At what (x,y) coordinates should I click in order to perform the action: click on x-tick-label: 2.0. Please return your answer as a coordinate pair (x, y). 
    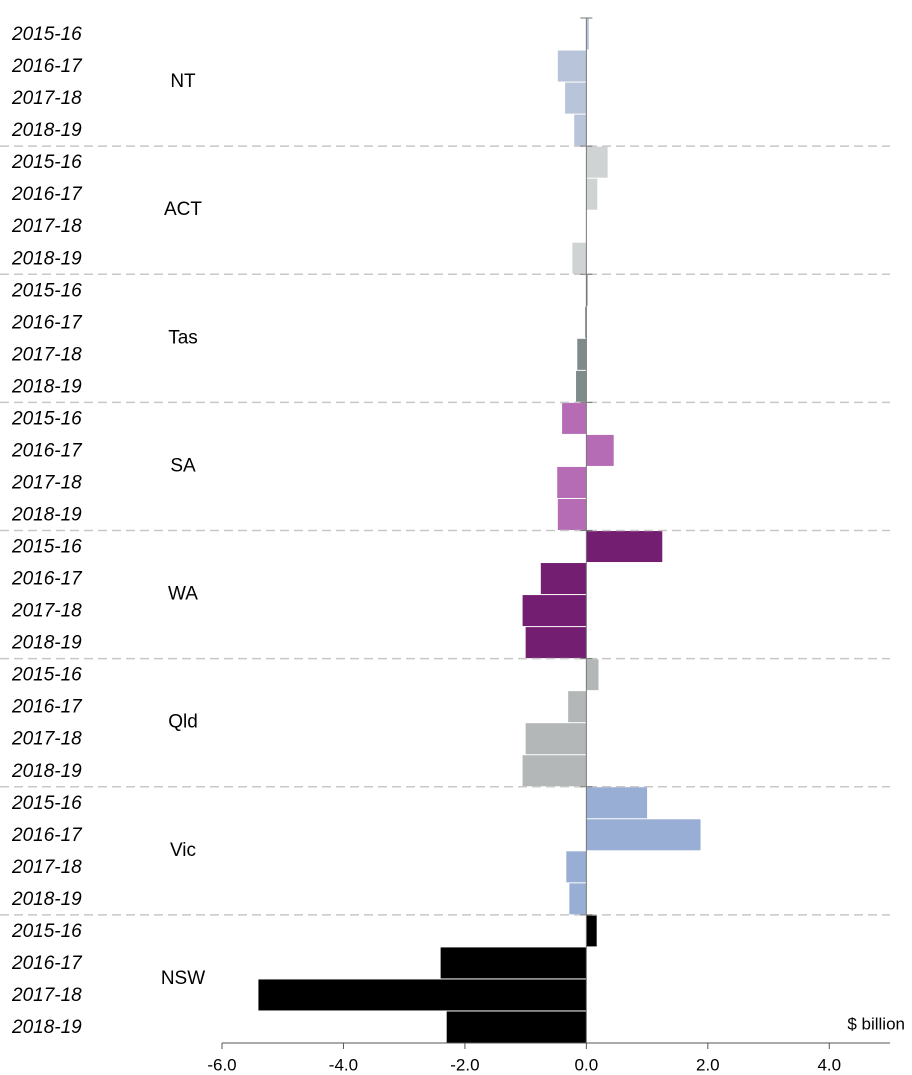
    Looking at the image, I should click on (708, 1064).